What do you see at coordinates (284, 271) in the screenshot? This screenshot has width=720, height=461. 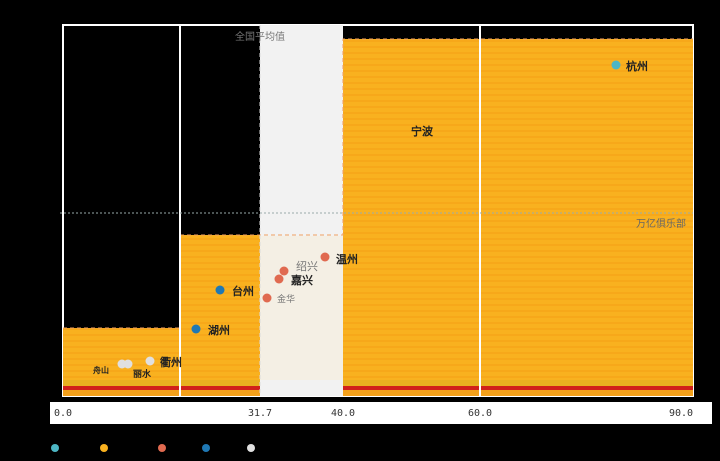 I see `point-shaoxing` at bounding box center [284, 271].